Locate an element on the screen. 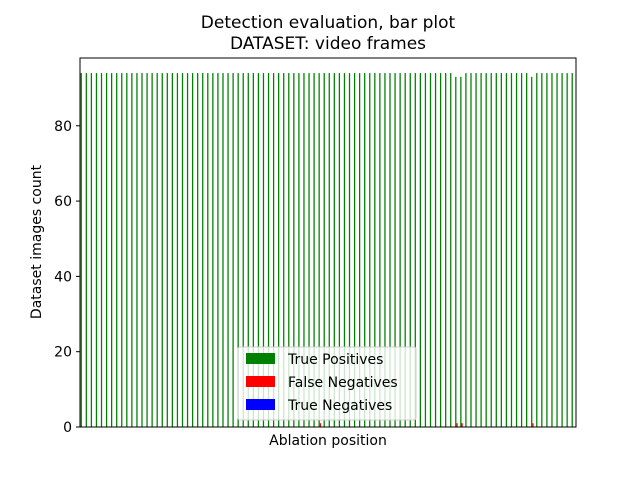  legend-frame is located at coordinates (327, 383).